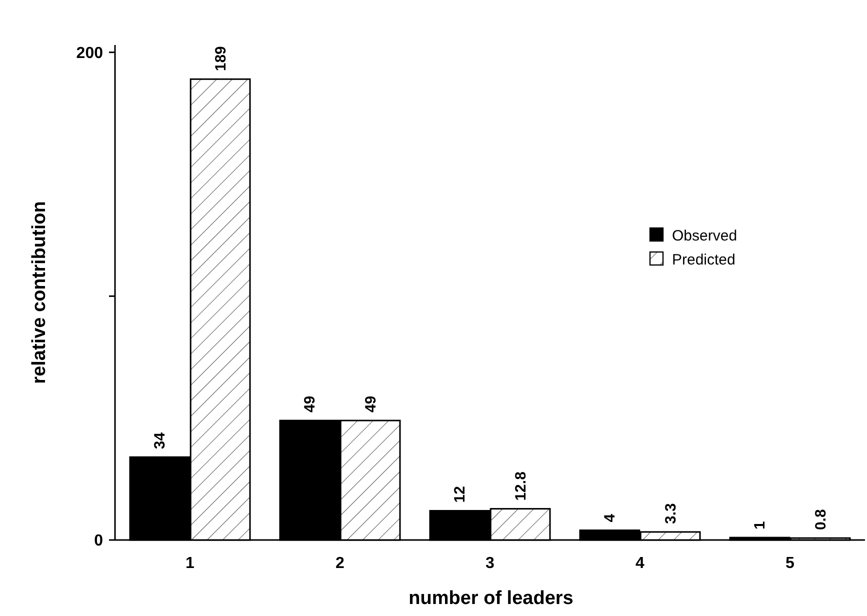 The image size is (867, 616). I want to click on x-axis-title: number of leaders, so click(491, 598).